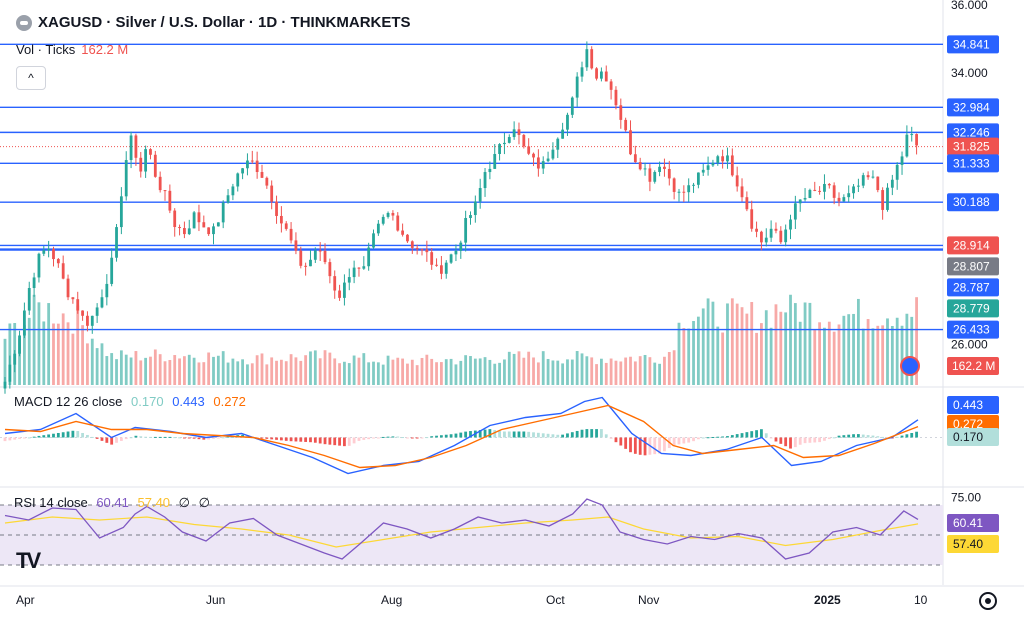  What do you see at coordinates (204, 502) in the screenshot?
I see `rsi-hidden-2: ∅` at bounding box center [204, 502].